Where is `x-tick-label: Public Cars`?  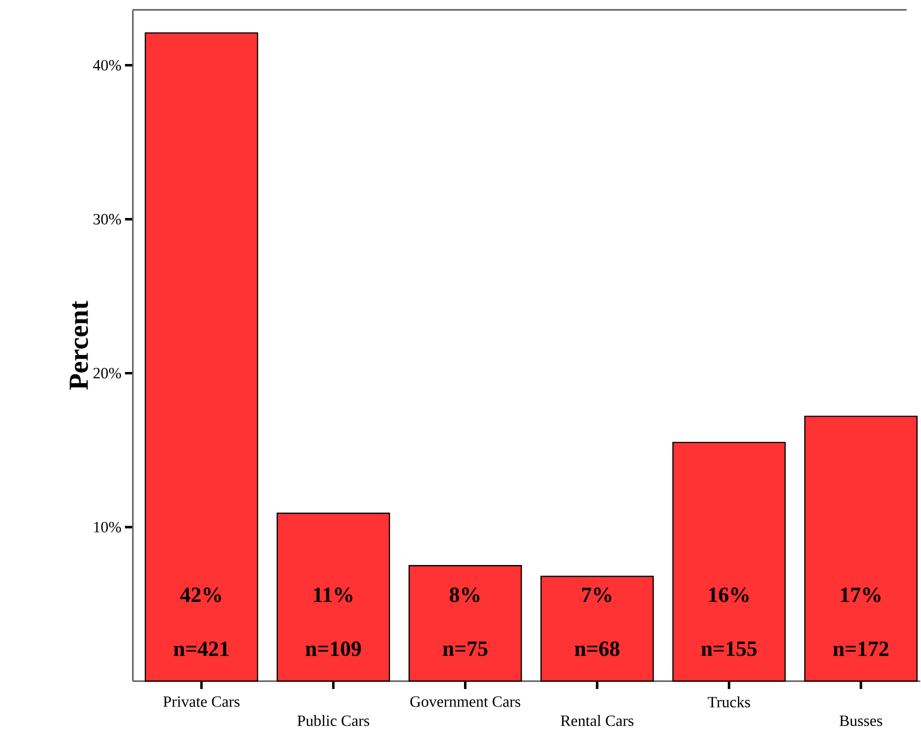
x-tick-label: Public Cars is located at coordinates (333, 720).